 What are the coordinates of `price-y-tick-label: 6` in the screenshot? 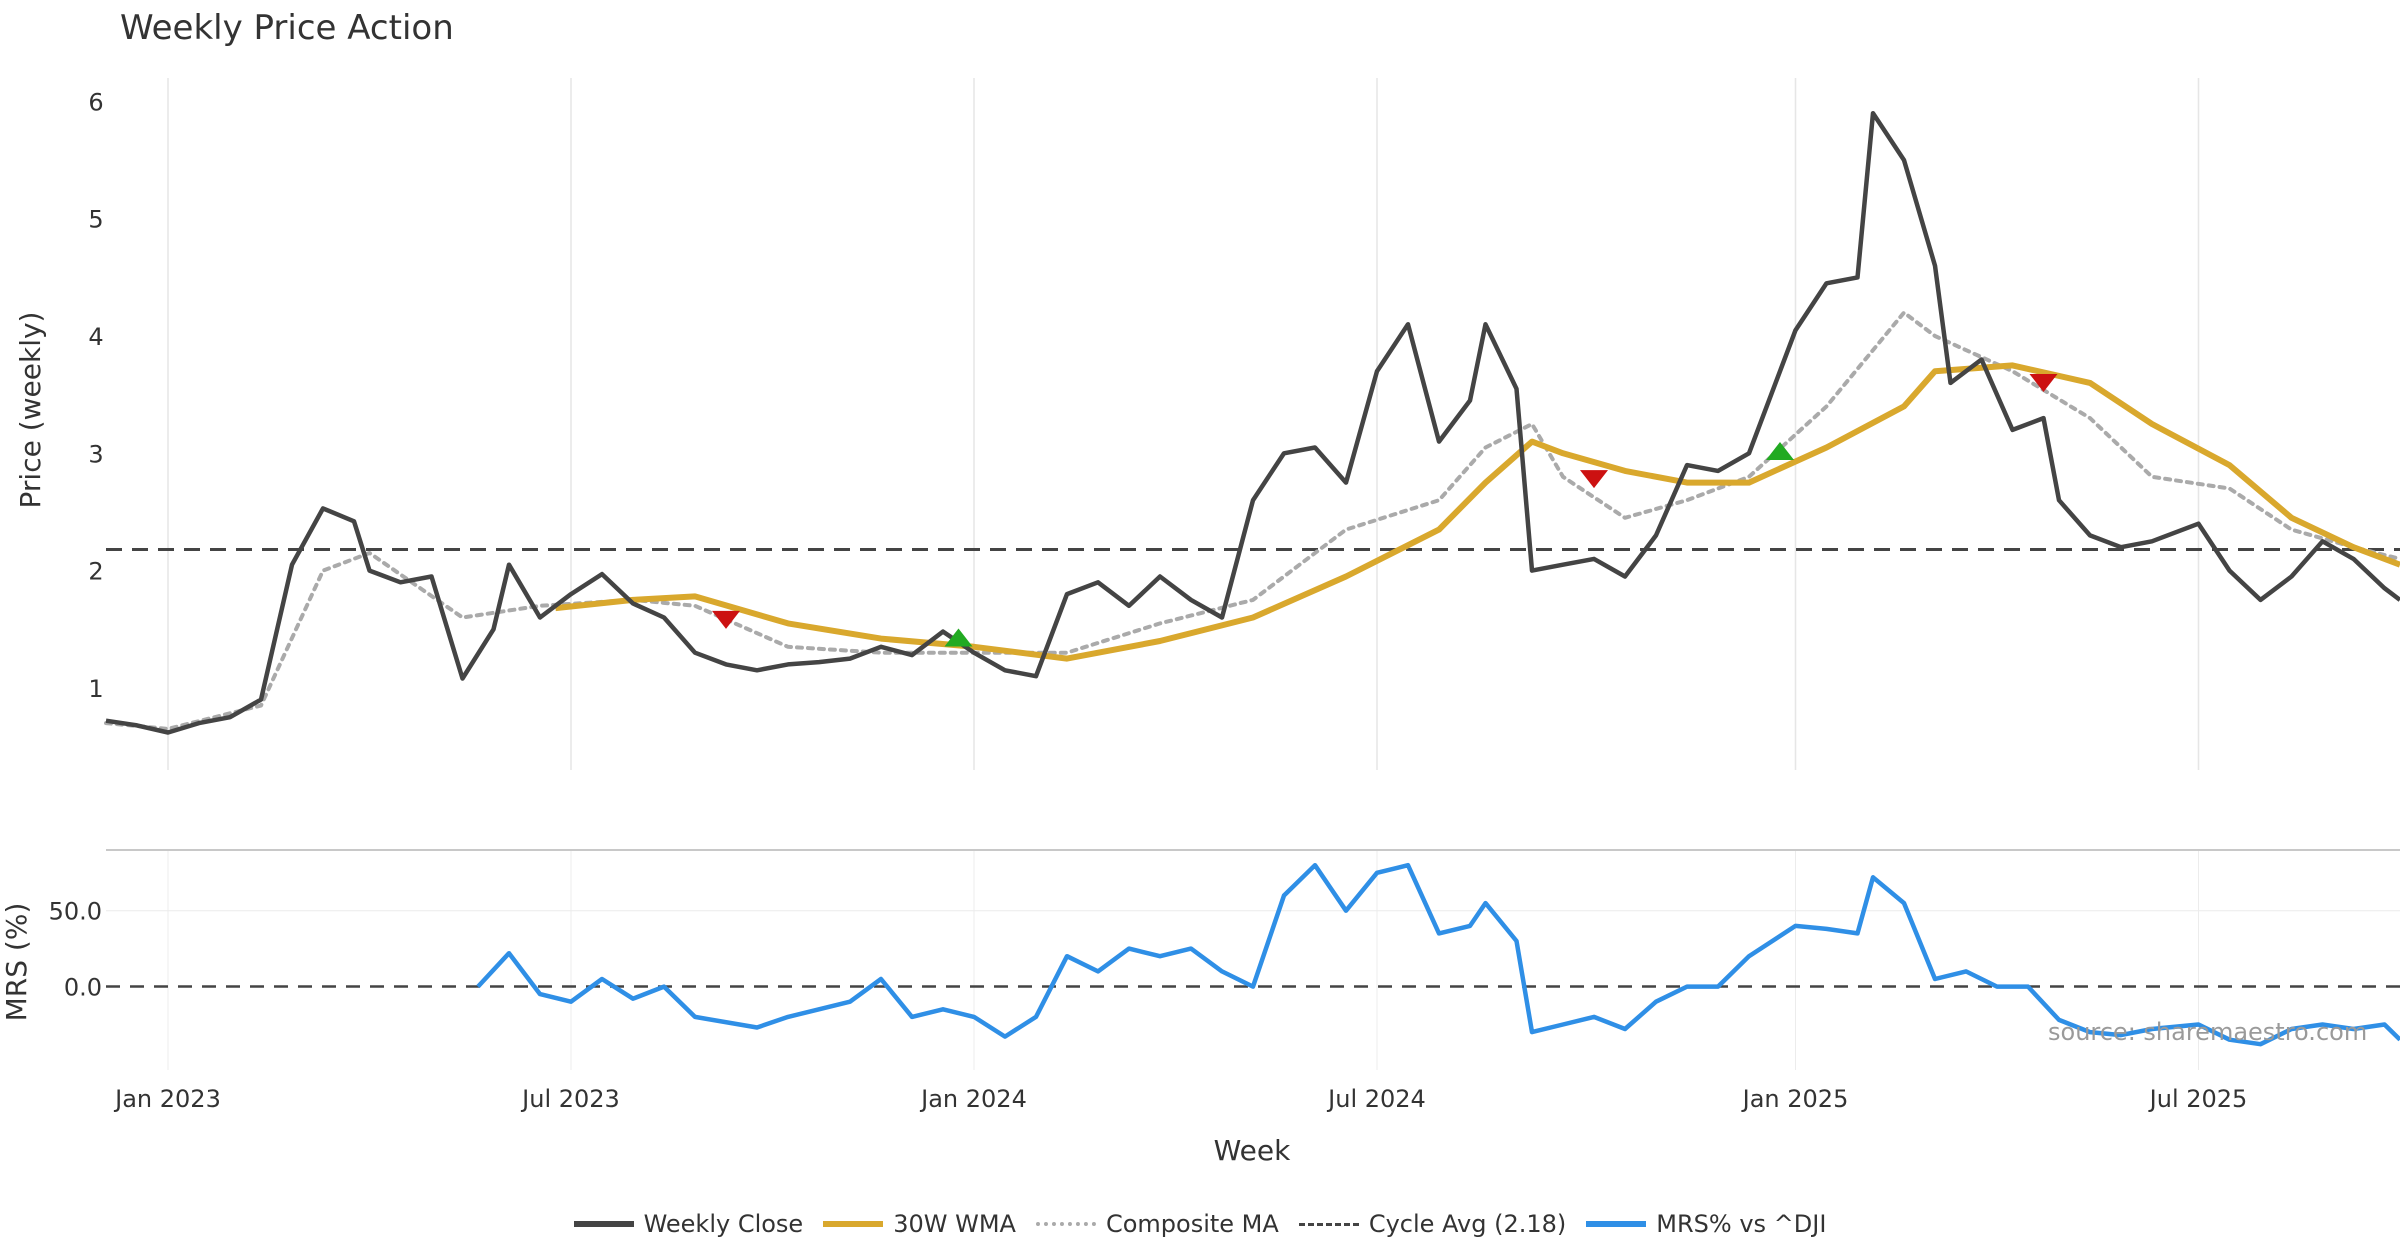 It's located at (95, 102).